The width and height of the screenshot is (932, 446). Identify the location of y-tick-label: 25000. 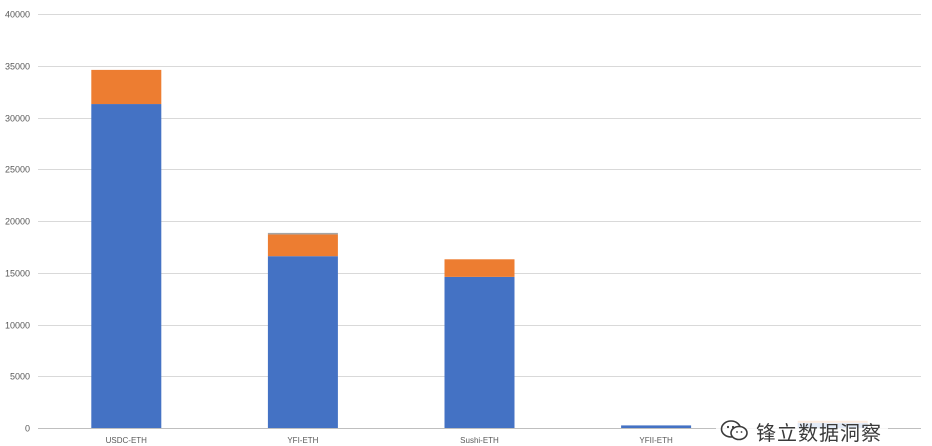
(17, 170).